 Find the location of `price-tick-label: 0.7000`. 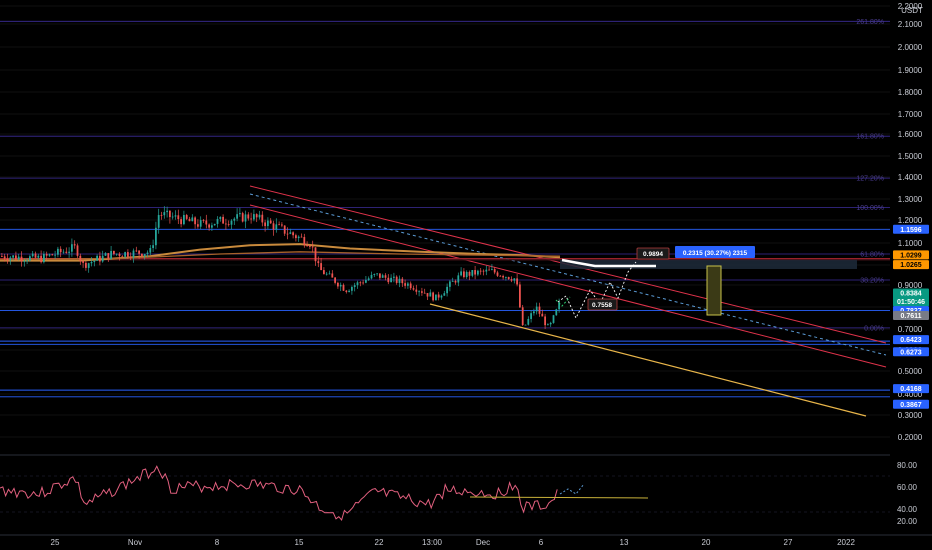

price-tick-label: 0.7000 is located at coordinates (910, 329).